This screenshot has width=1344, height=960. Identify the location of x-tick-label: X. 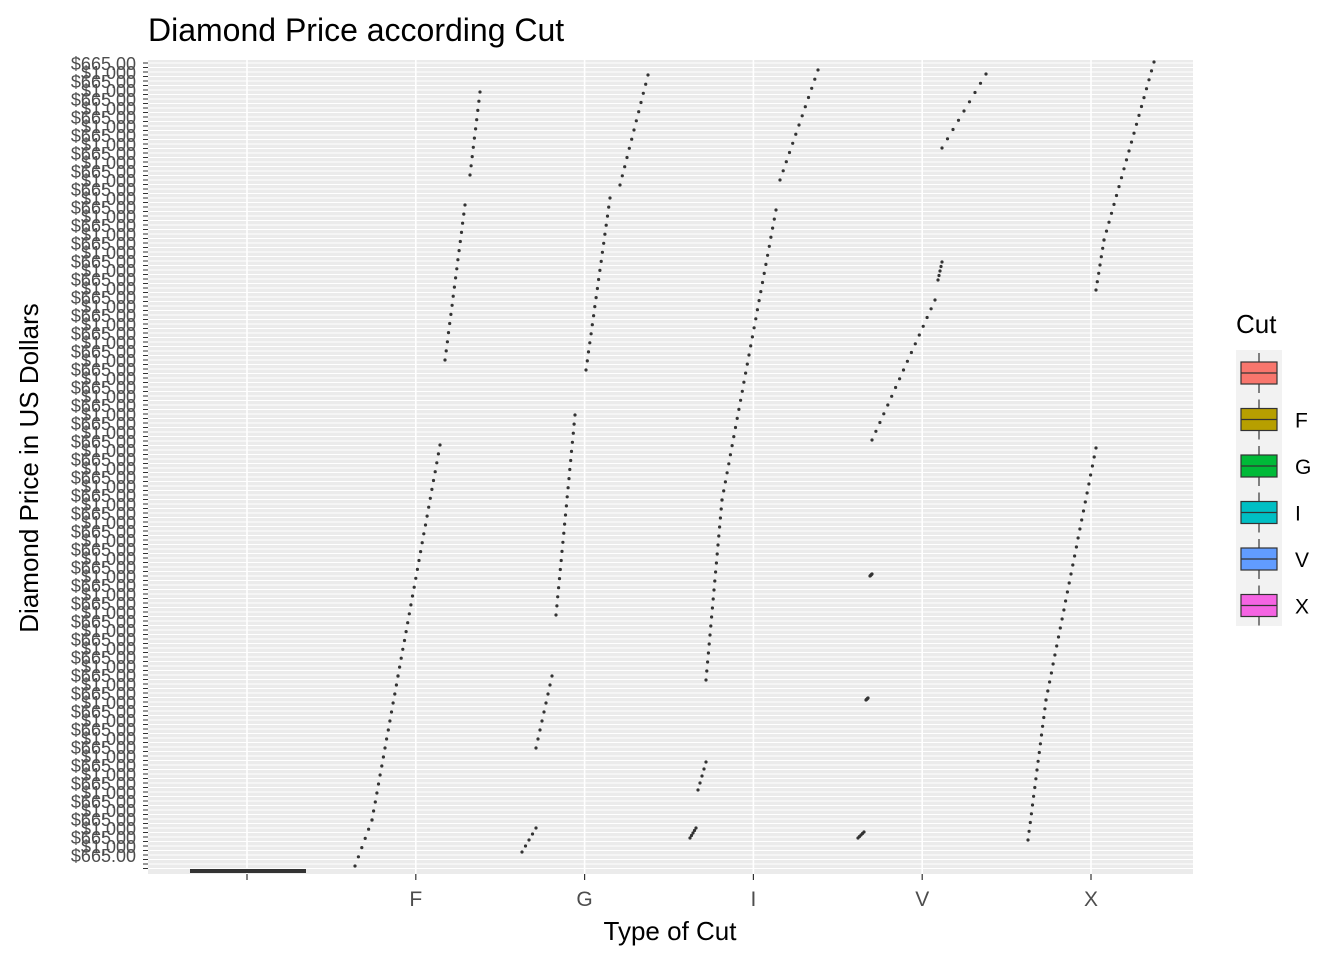
(1091, 899).